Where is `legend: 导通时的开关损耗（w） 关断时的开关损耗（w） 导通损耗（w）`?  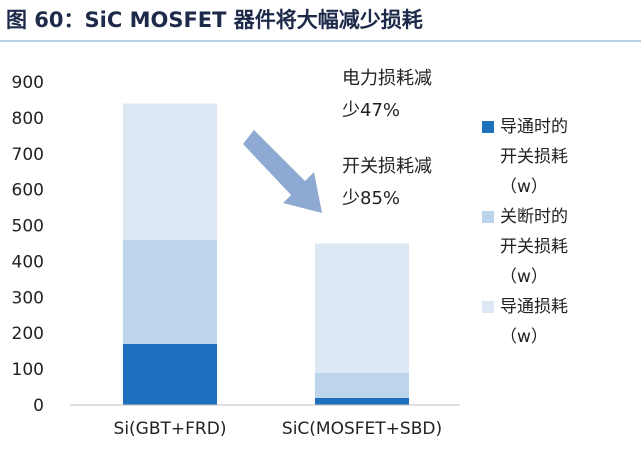
legend: 导通时的开关损耗（w） 关断时的开关损耗（w） 导通损耗（w） is located at coordinates (525, 232).